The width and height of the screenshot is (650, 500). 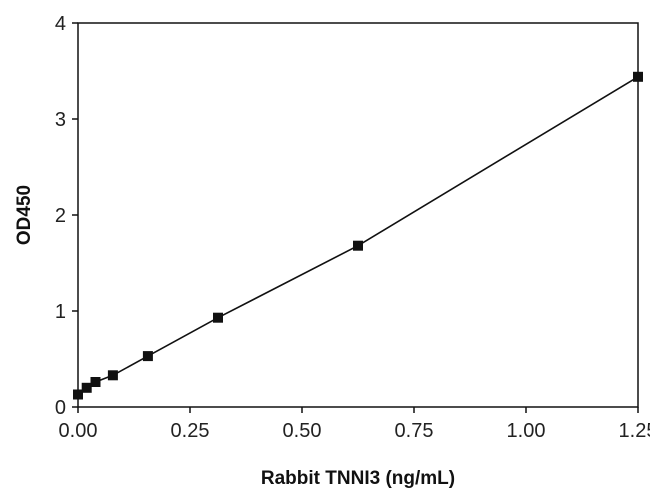 I want to click on x-tick-label: 1.25, so click(x=634, y=431).